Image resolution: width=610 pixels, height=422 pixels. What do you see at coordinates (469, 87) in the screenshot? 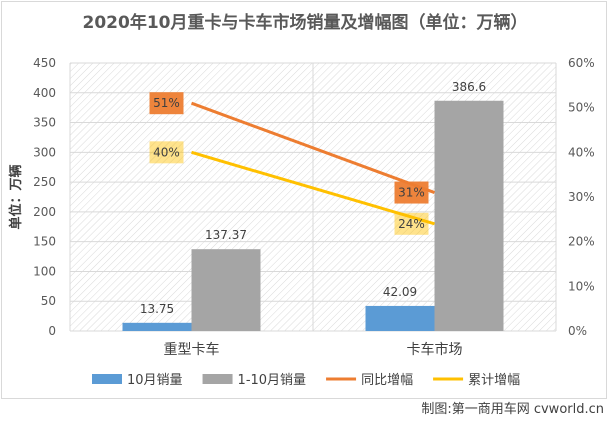
I see `bar-value-label: 386.6` at bounding box center [469, 87].